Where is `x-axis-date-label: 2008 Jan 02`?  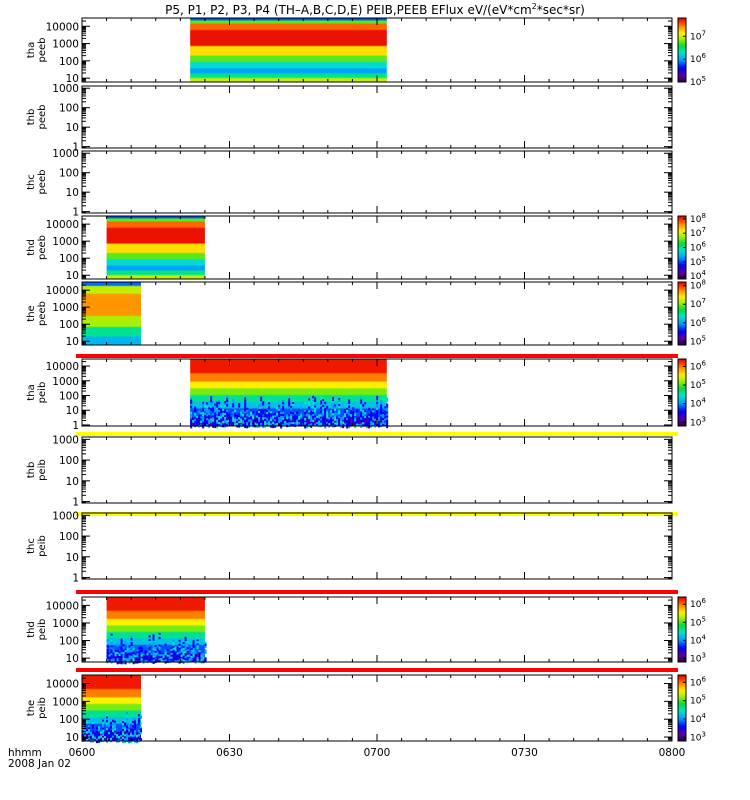
x-axis-date-label: 2008 Jan 02 is located at coordinates (39, 764).